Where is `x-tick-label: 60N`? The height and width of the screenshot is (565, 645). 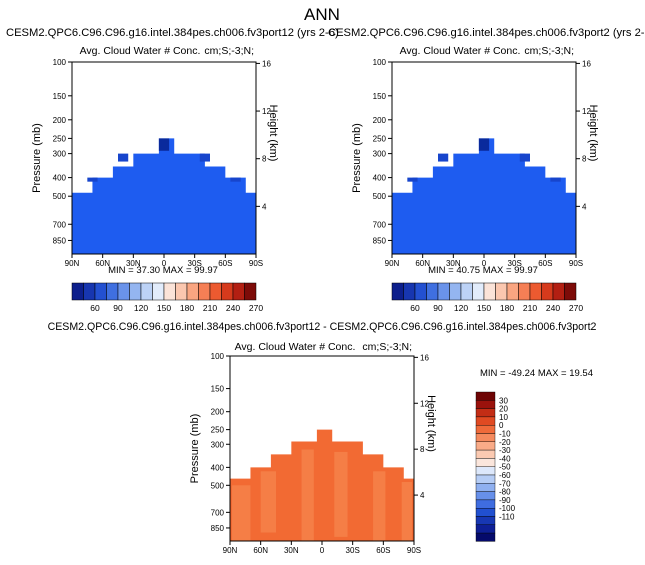 x-tick-label: 60N is located at coordinates (102, 263).